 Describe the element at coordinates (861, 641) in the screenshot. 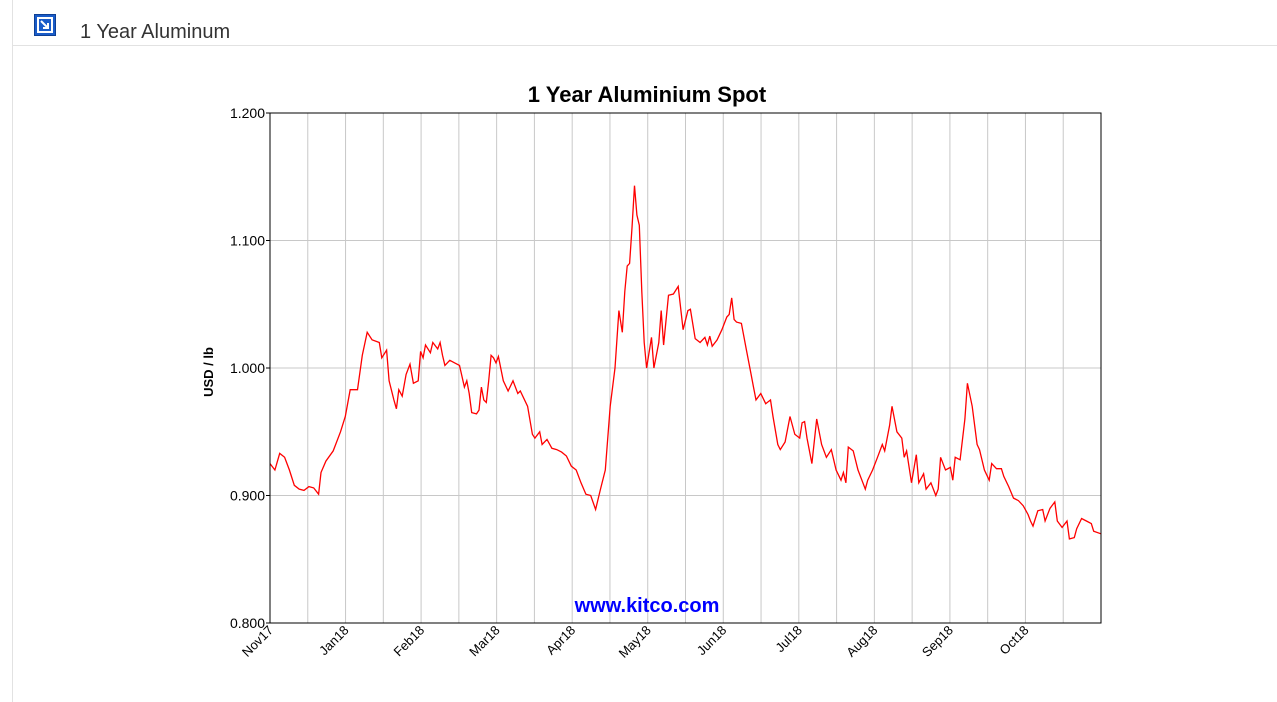

I see `x-tick-label: Aug18` at that location.